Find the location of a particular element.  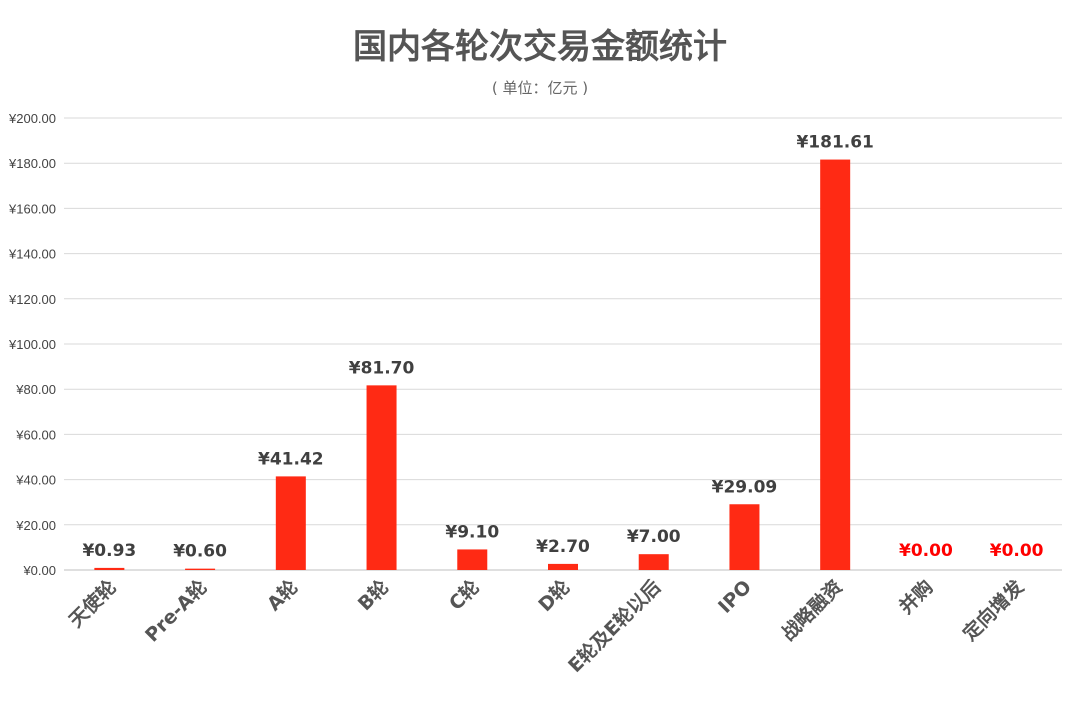

data-label: ¥181.61 is located at coordinates (834, 143).